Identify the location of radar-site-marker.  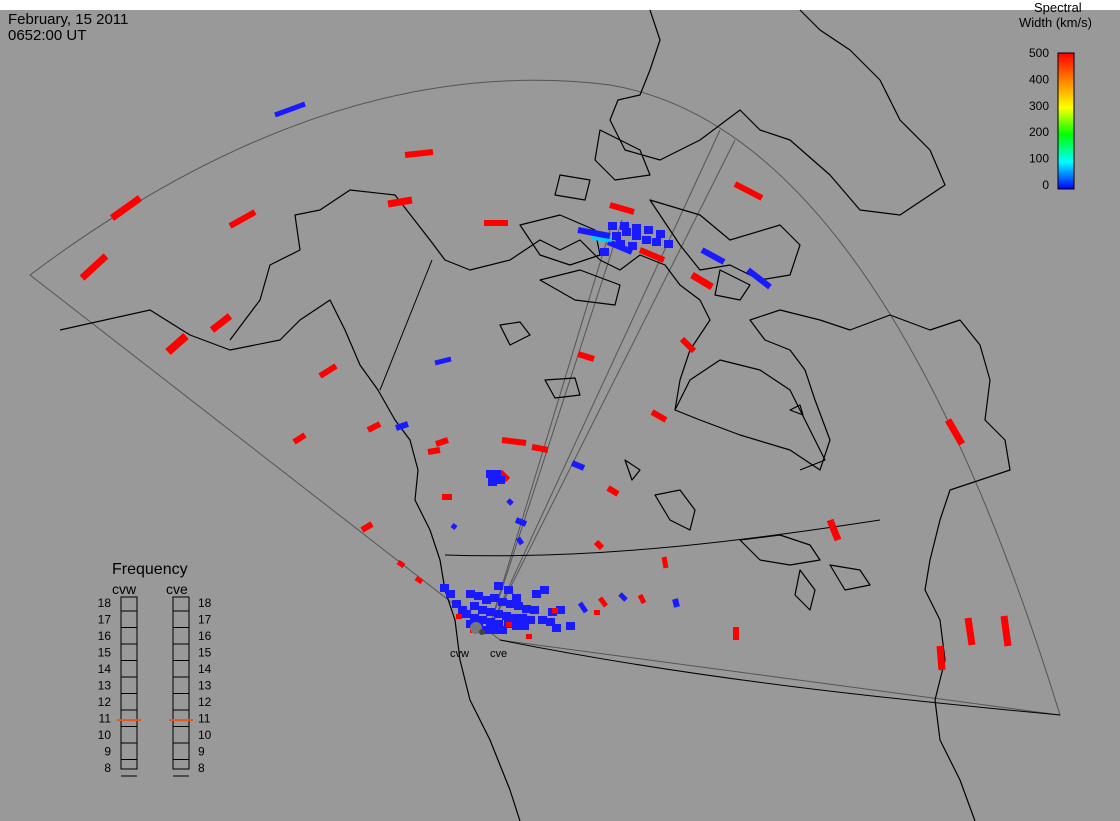
(476, 628).